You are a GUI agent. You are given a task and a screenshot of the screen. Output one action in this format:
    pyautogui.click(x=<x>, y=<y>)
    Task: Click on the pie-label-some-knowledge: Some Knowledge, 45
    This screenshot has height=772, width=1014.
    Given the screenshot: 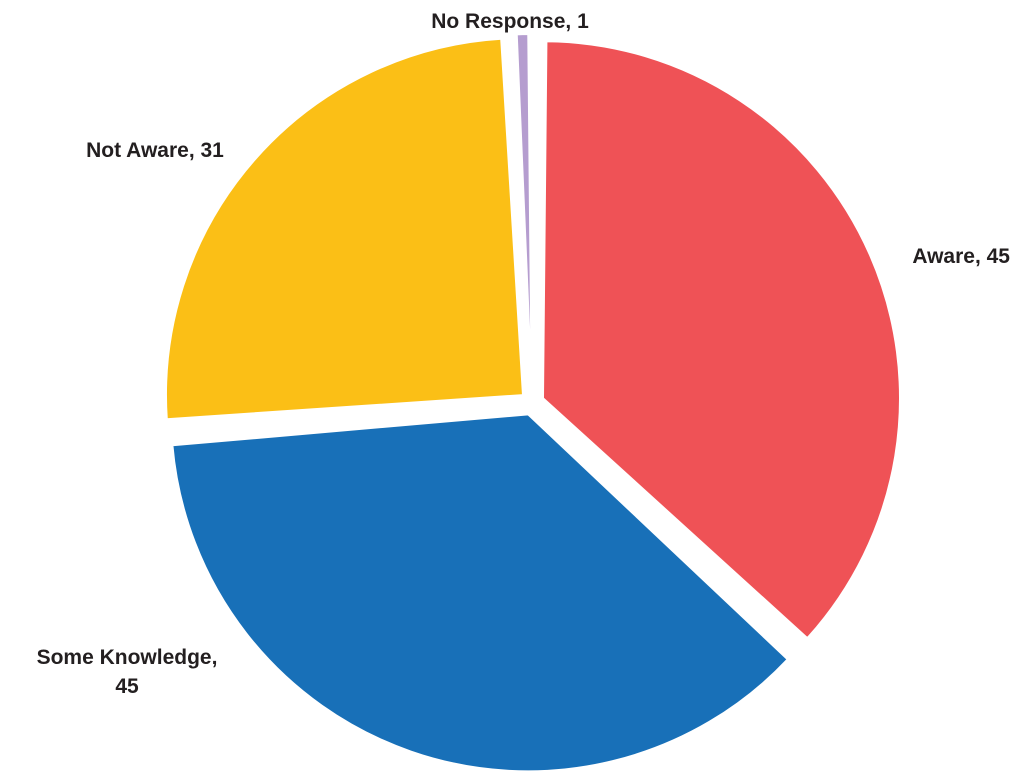 What is the action you would take?
    pyautogui.click(x=127, y=672)
    